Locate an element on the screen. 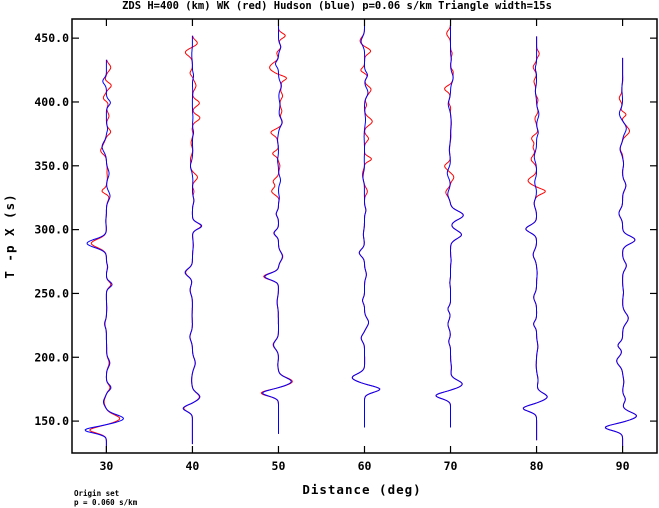  y-tick-label: 250.0 is located at coordinates (51, 293).